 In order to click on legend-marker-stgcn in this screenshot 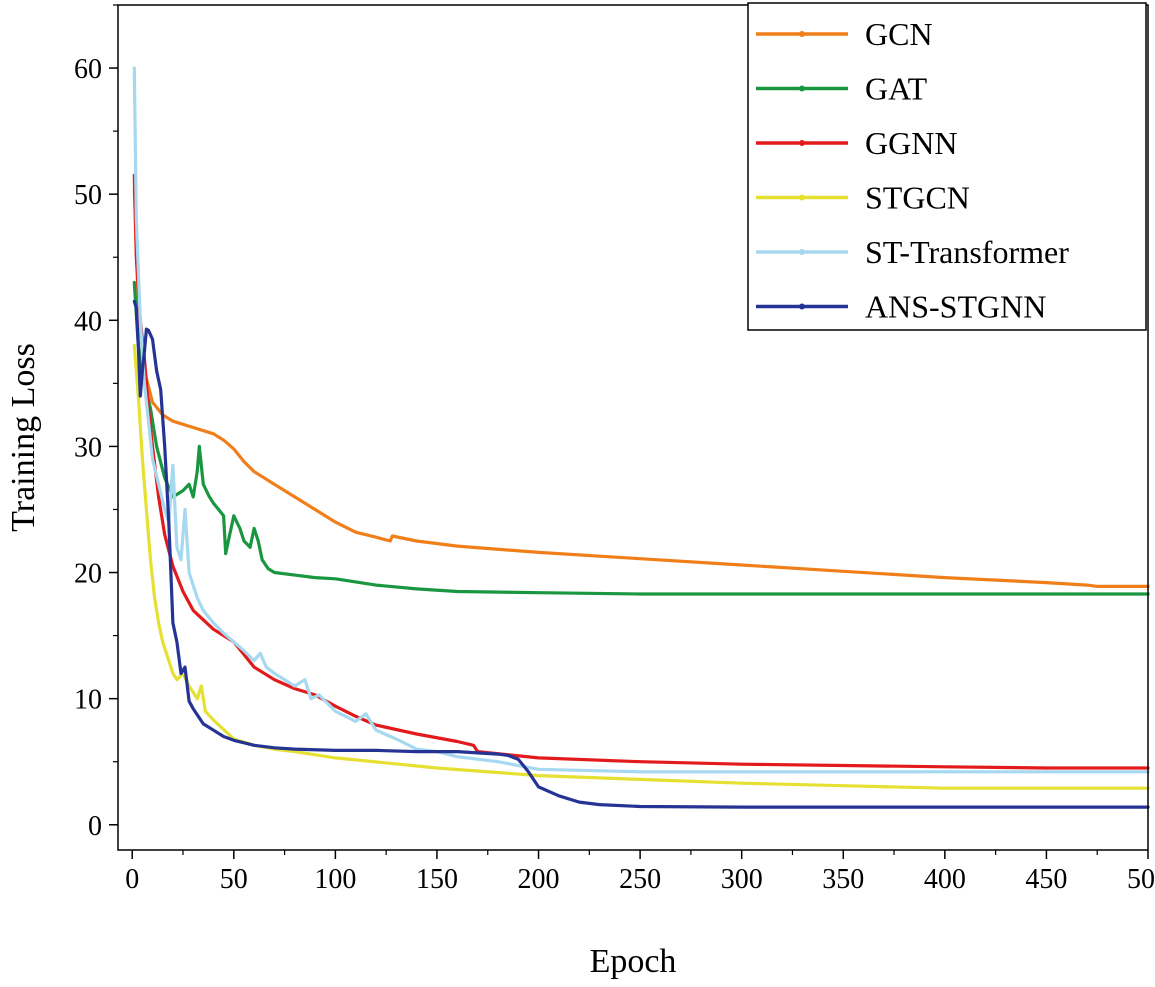, I will do `click(802, 197)`.